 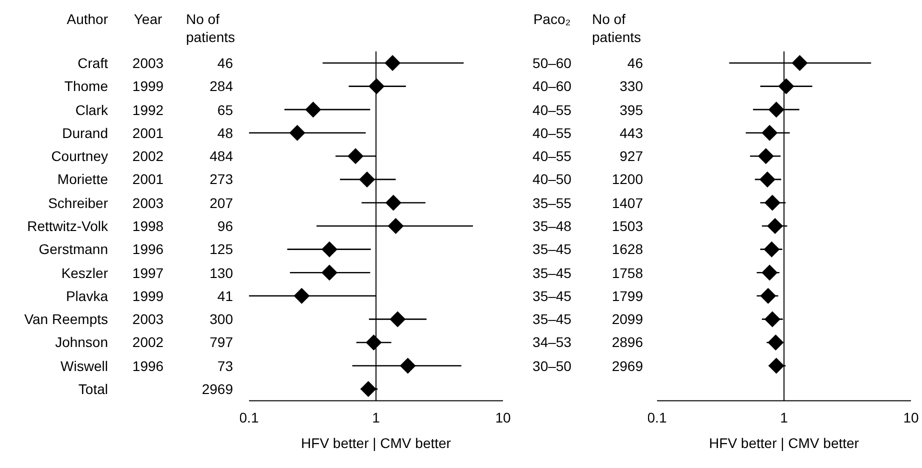 I want to click on category-label: 40–60, so click(x=552, y=86).